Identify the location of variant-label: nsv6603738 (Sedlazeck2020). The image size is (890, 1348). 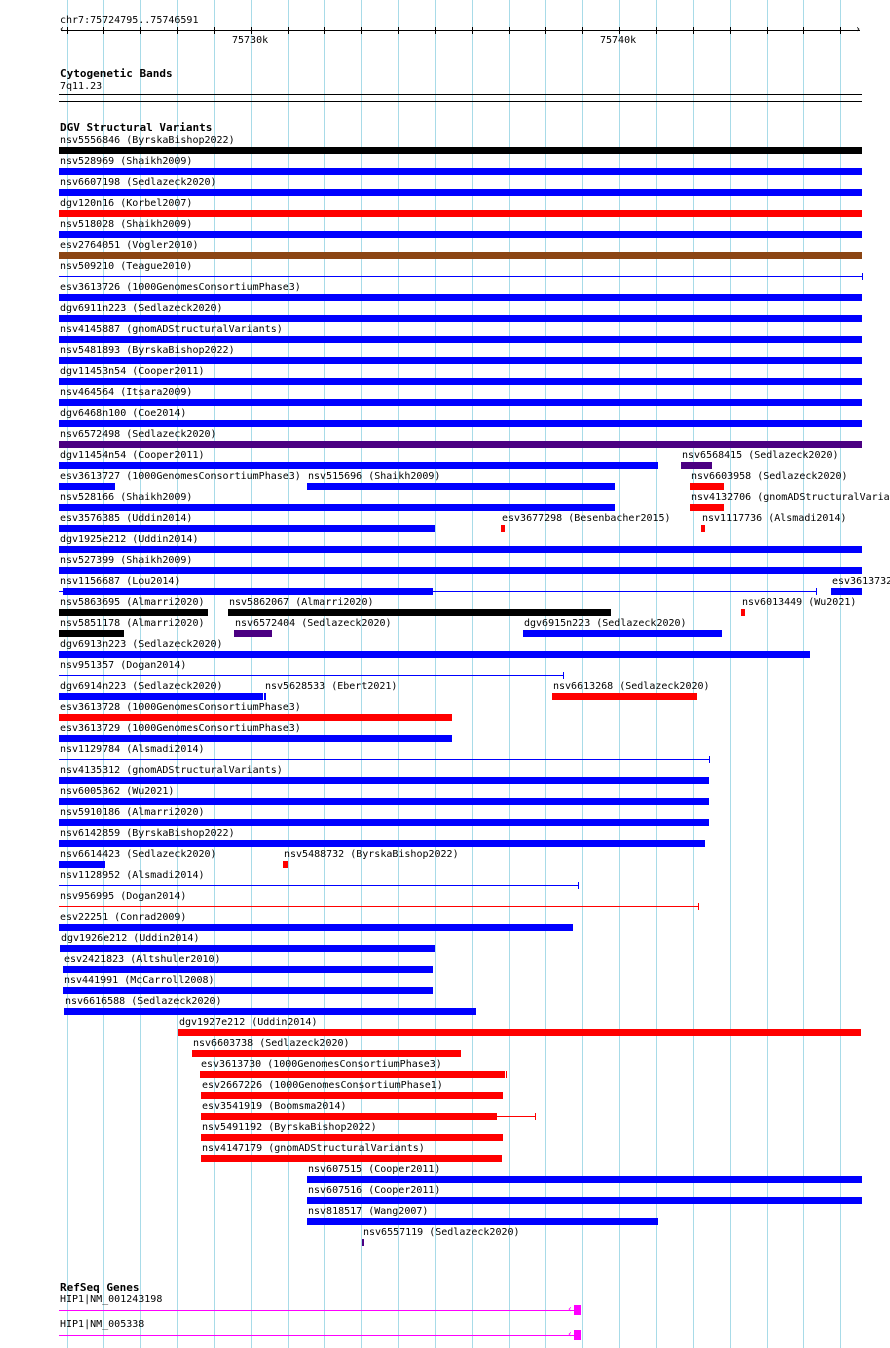
(271, 1043).